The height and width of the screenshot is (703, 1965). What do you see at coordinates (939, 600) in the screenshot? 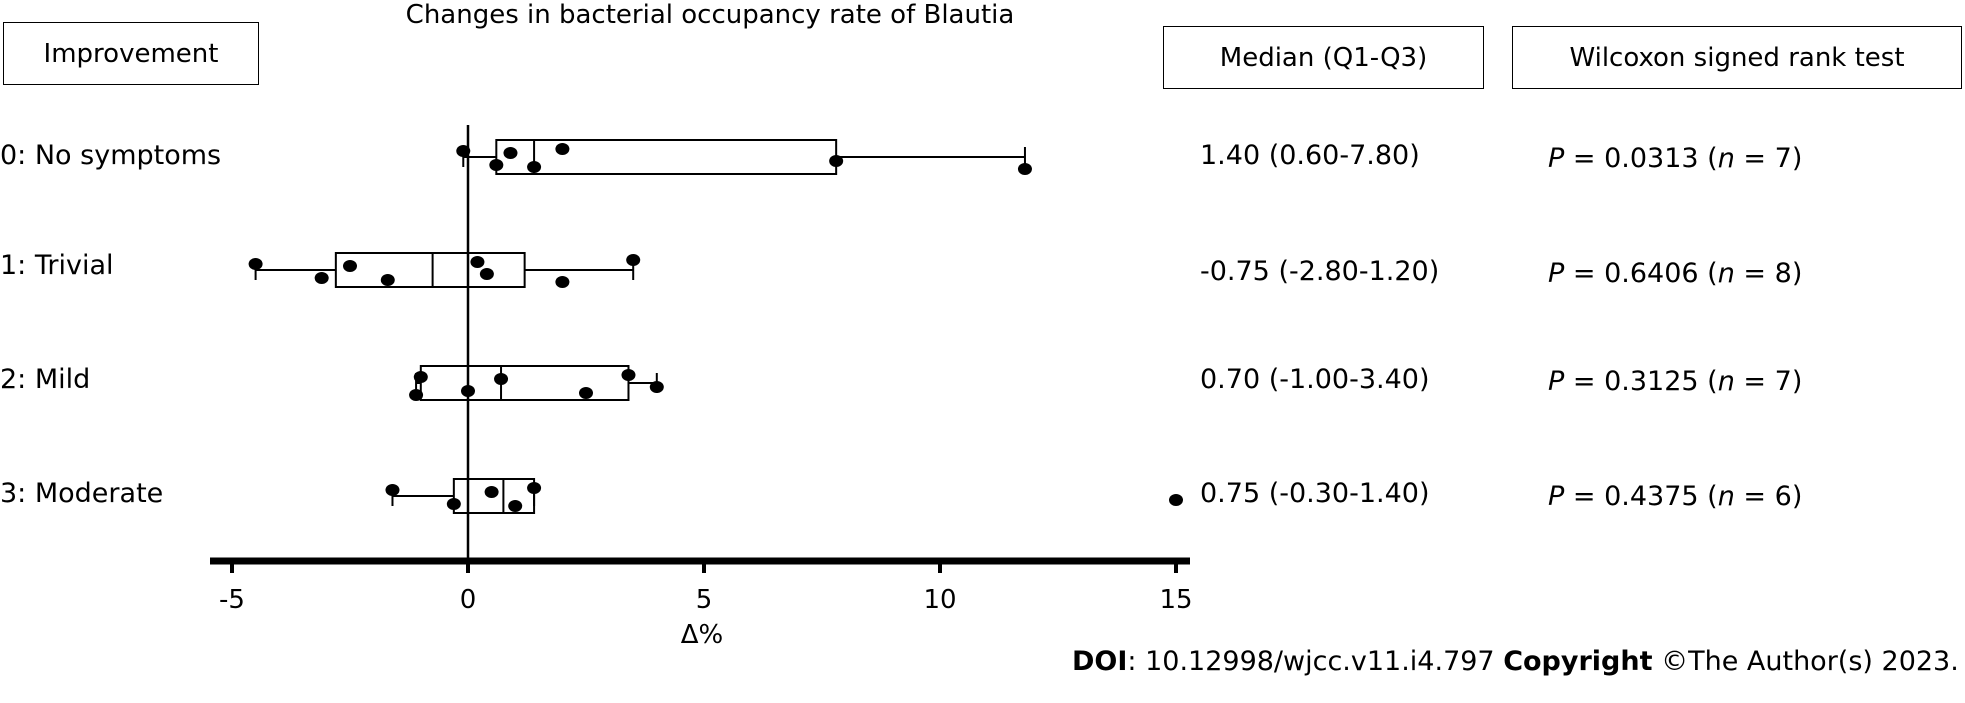
I see `x-tick-label: 10` at bounding box center [939, 600].